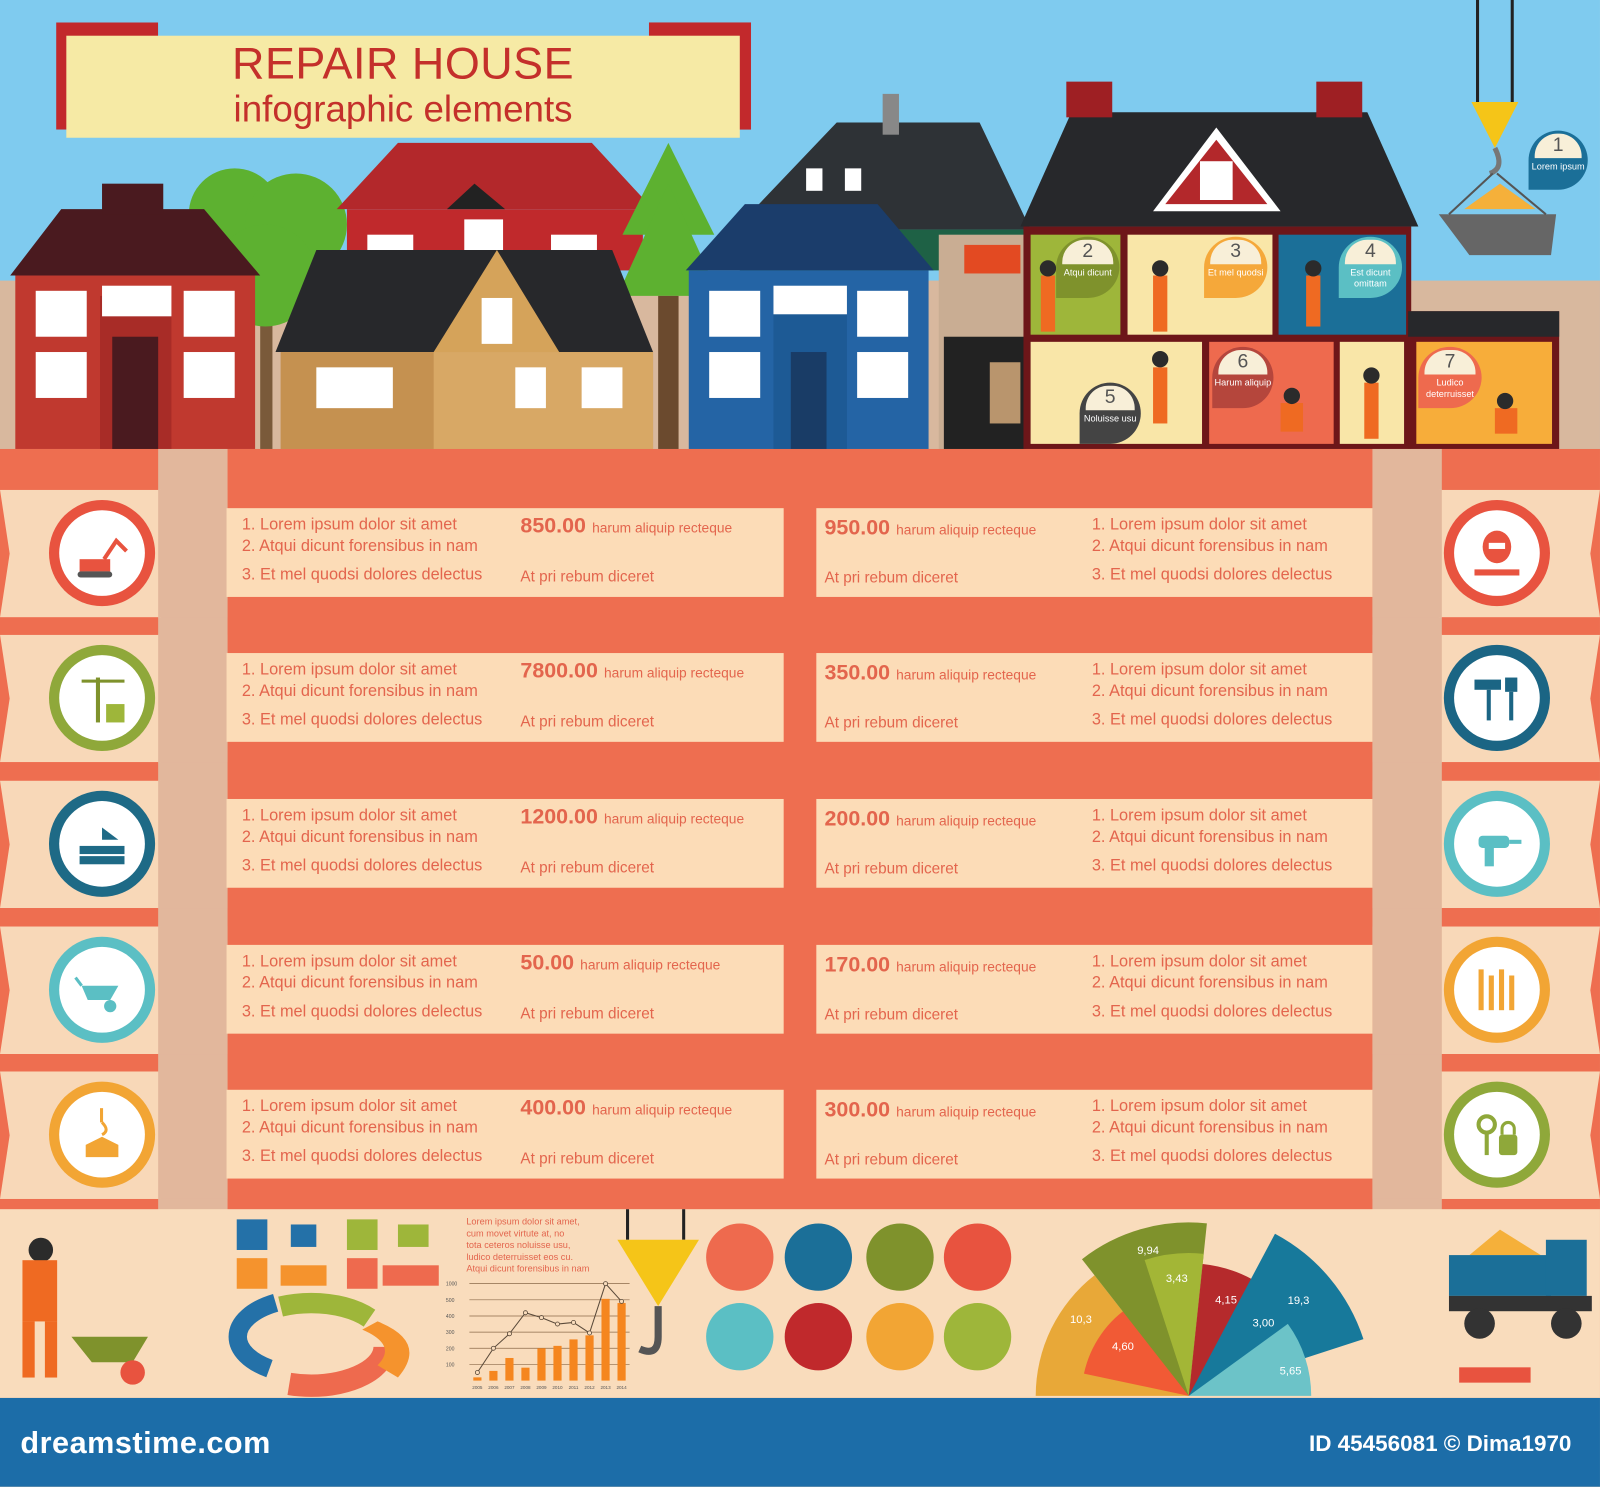 This screenshot has width=1600, height=1487. I want to click on room-tag-2: 2 Atqui dicunt, so click(1088, 267).